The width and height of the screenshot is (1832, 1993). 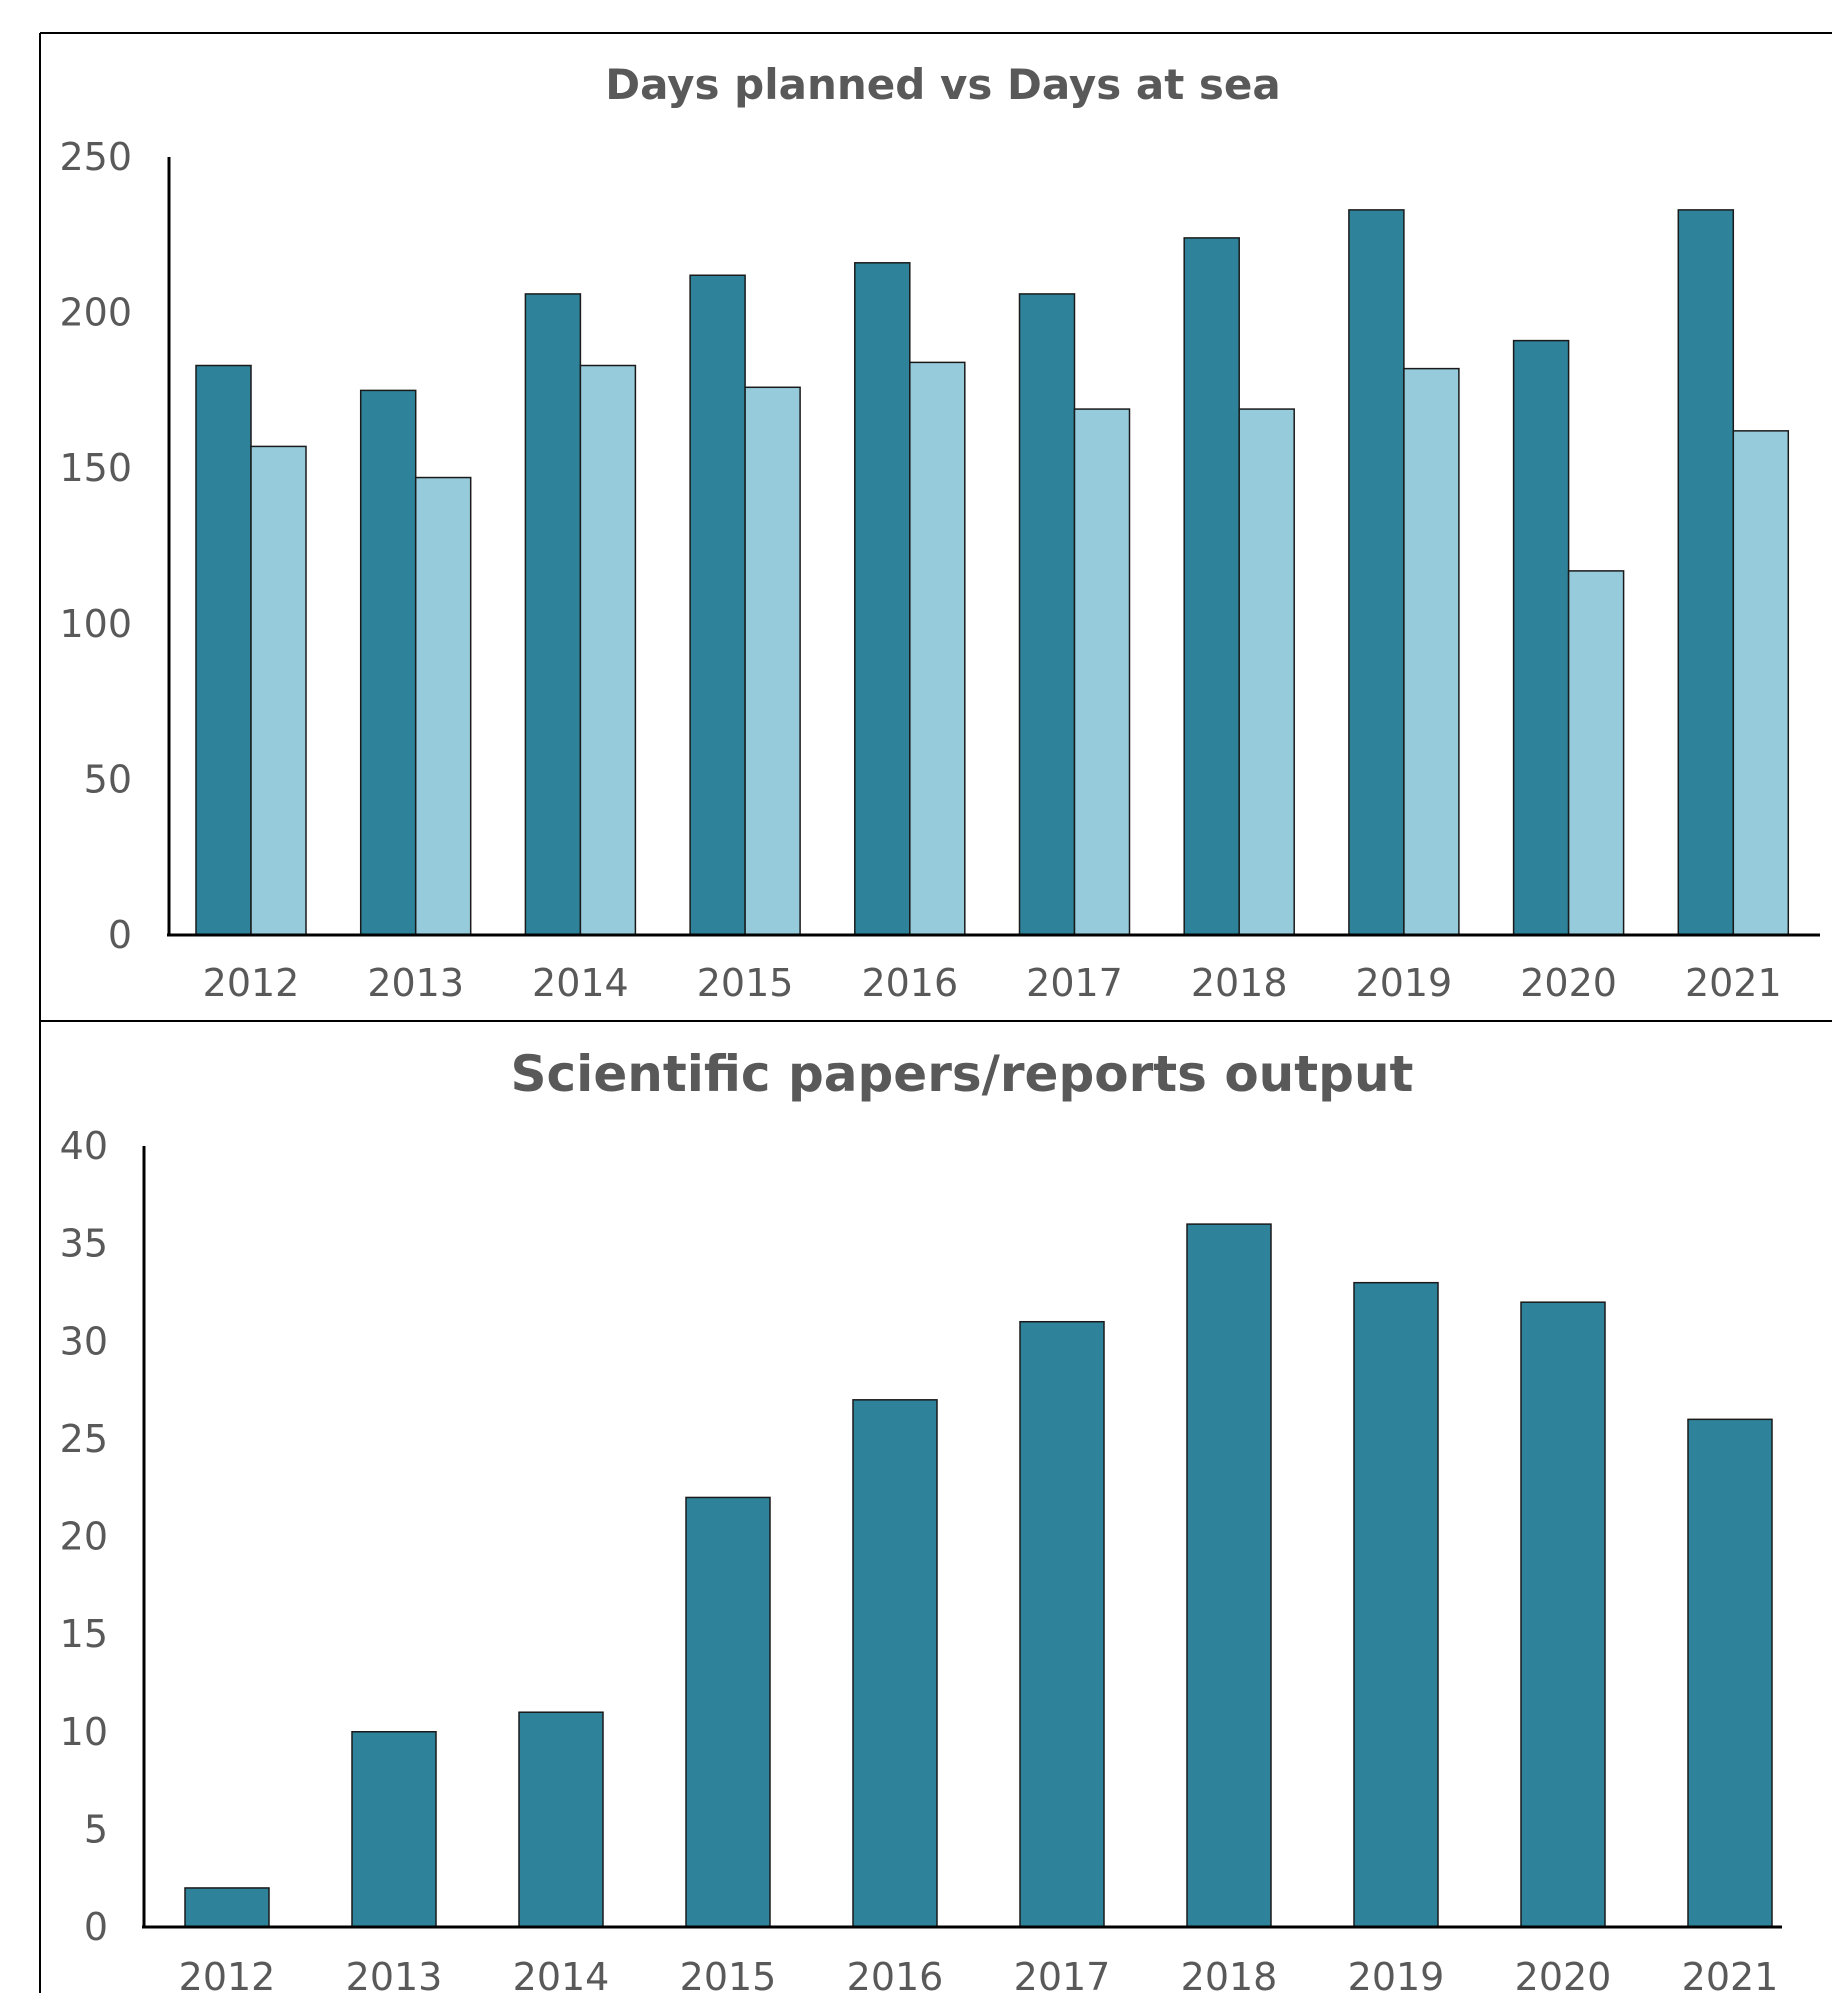 I want to click on chart2-x-tick-2018: 2018, so click(x=1229, y=1974).